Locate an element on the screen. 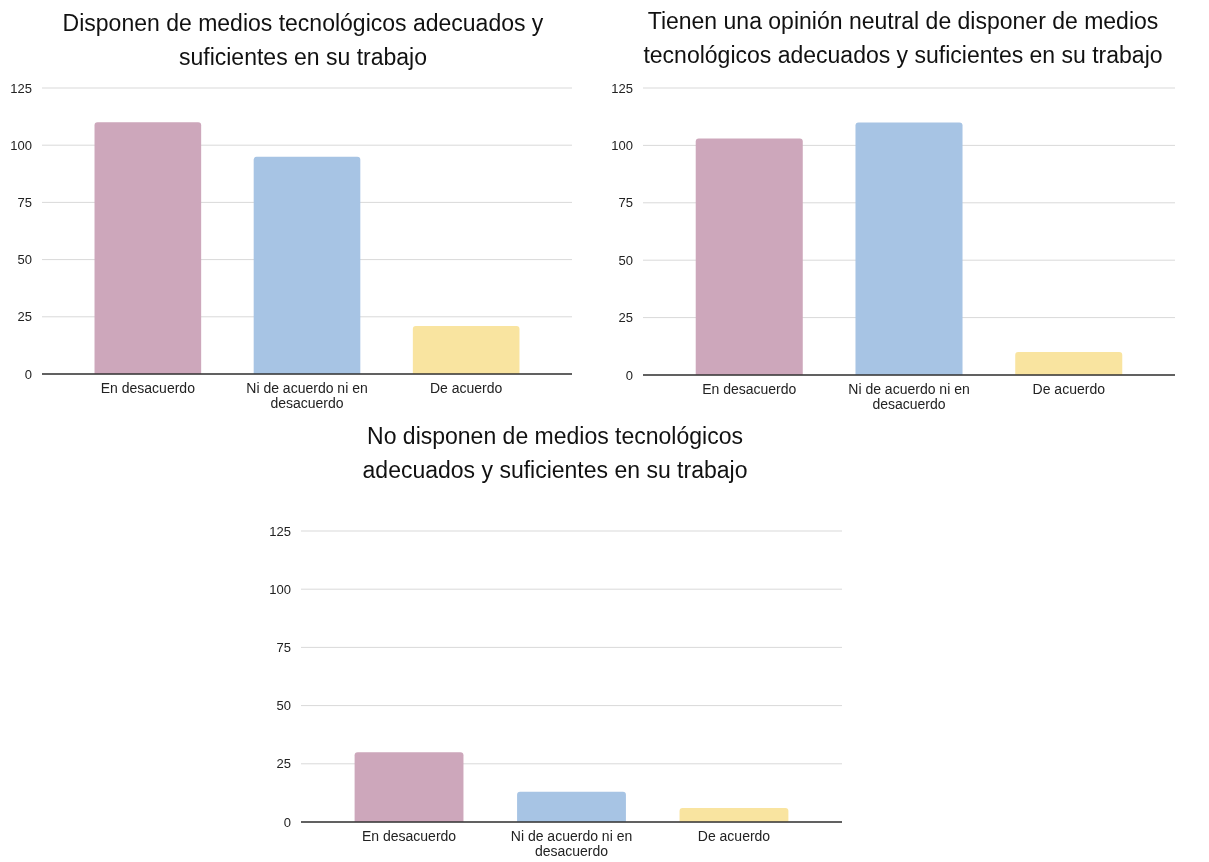  chart-title: Disponen de medios tecnológicos adecuados y suficientes en su trabajo is located at coordinates (303, 40).